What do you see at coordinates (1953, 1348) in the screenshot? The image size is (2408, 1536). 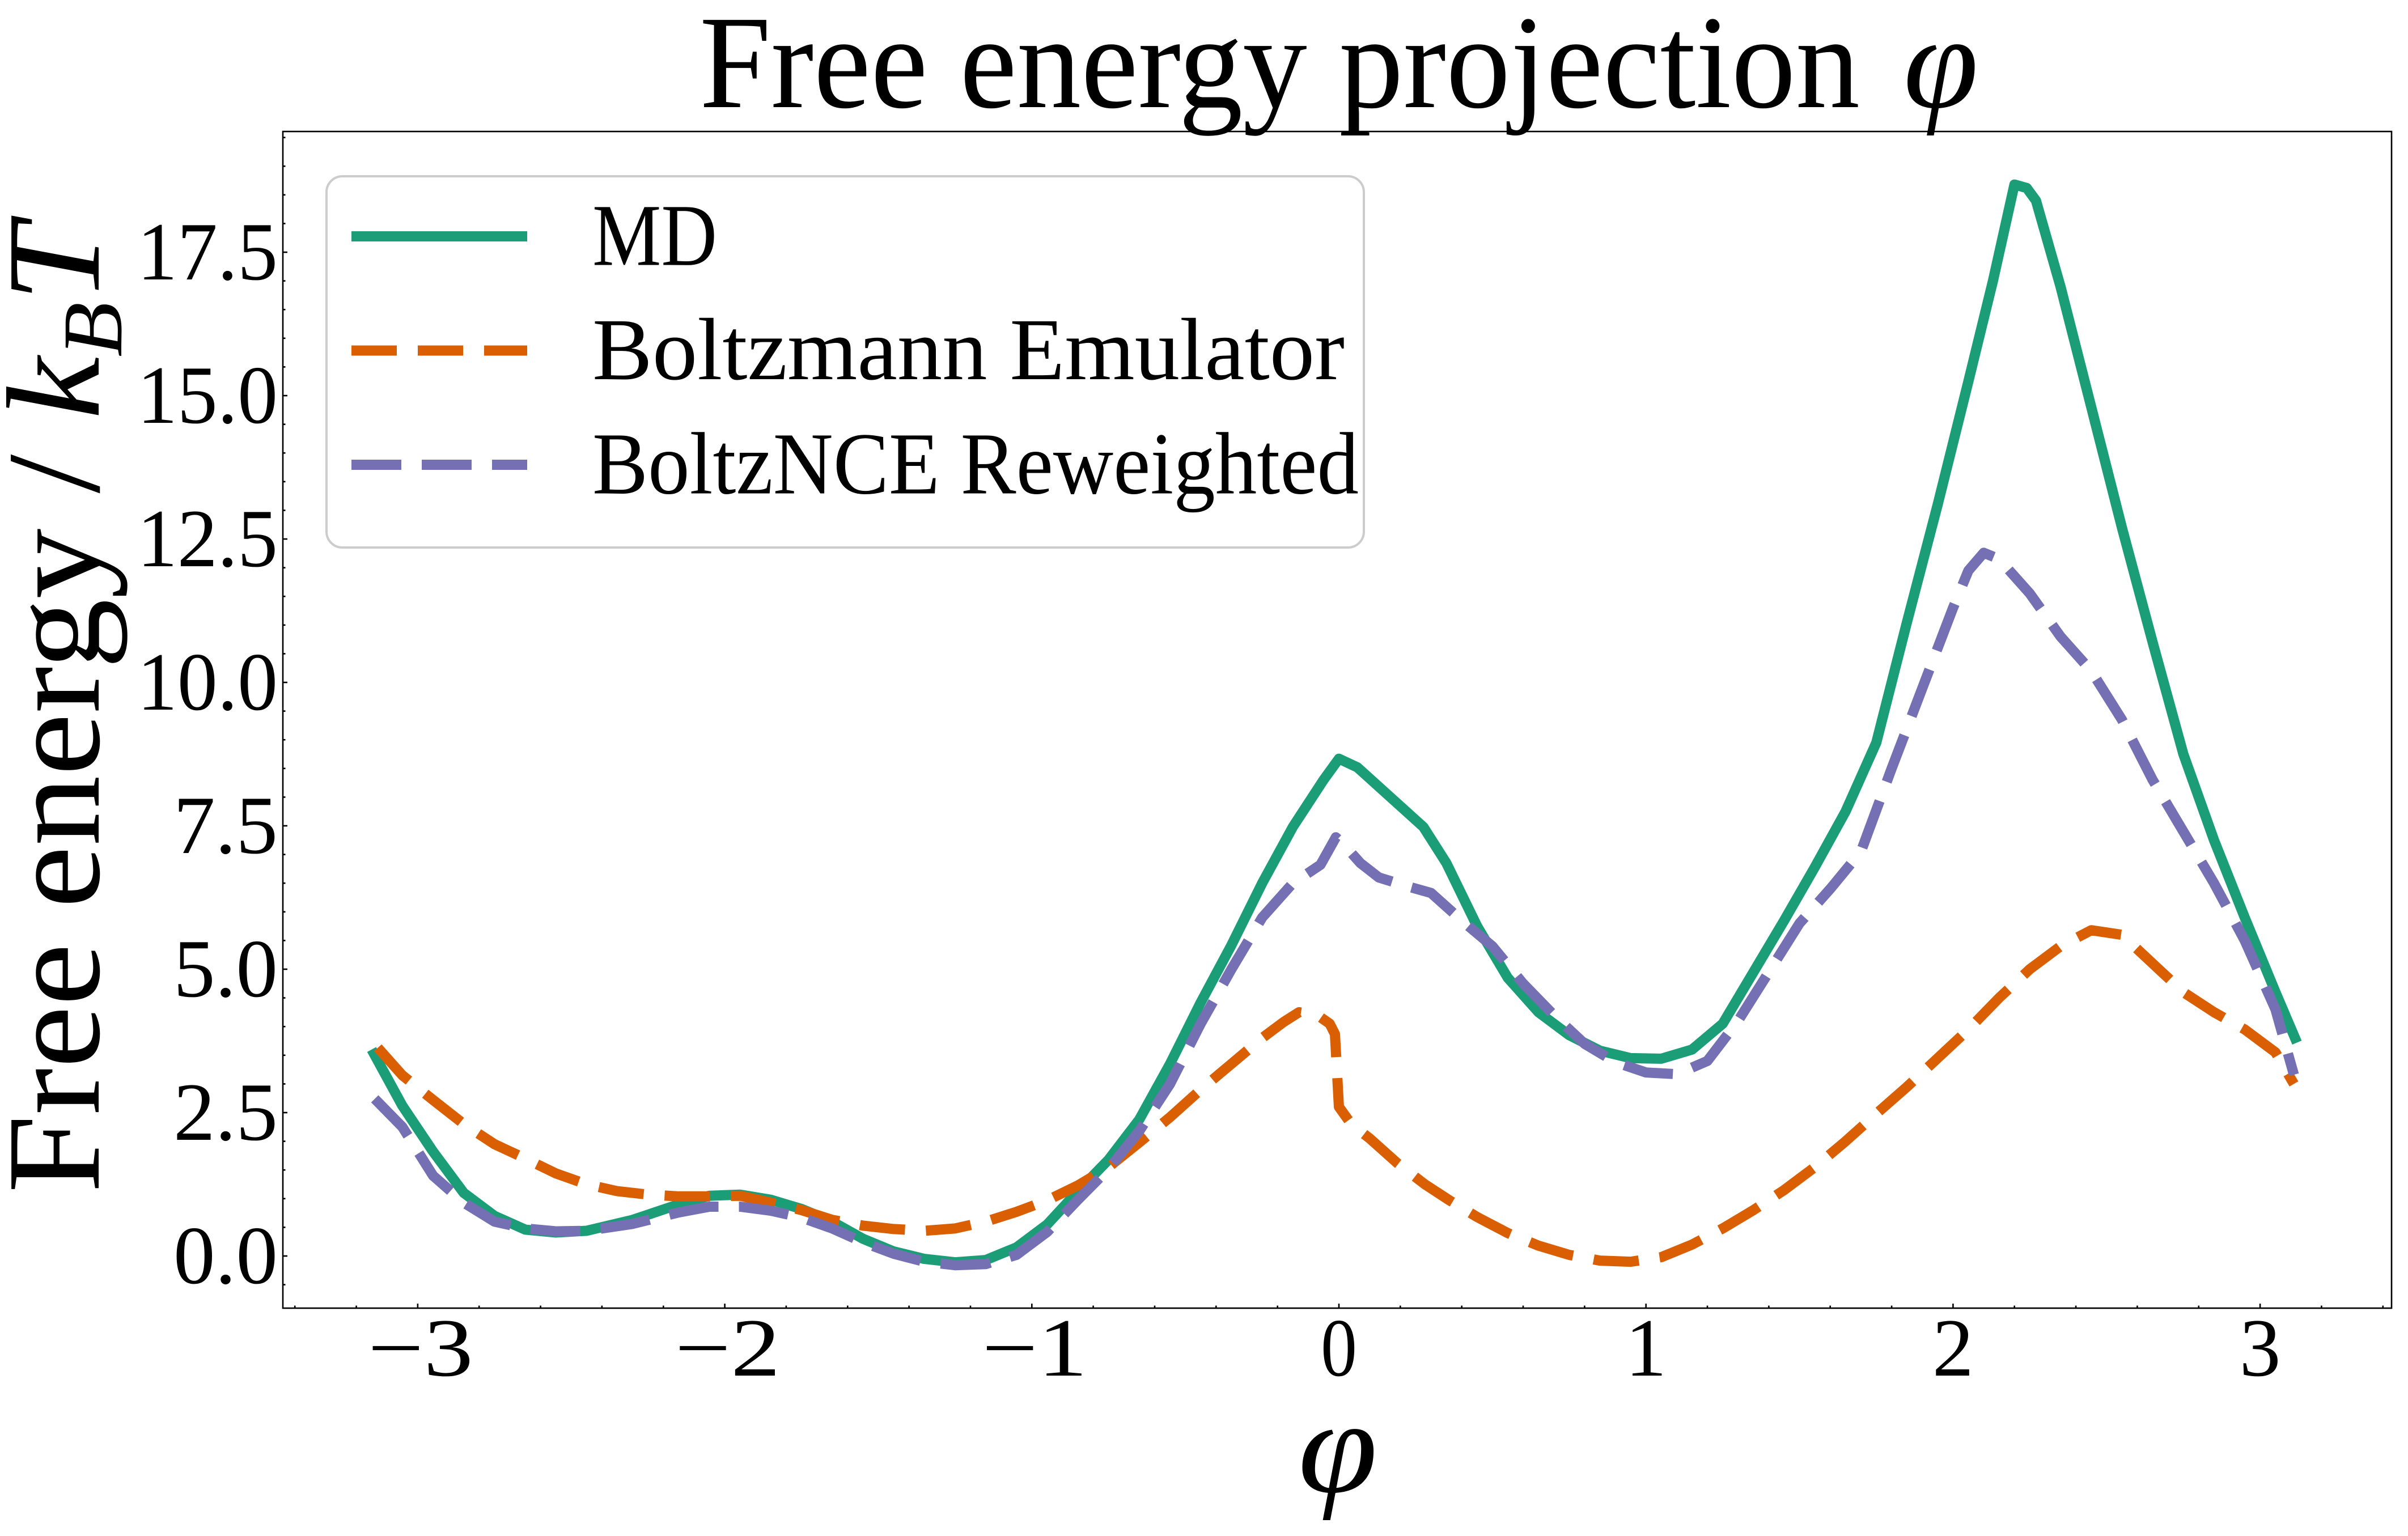 I see `svg-text: 2` at bounding box center [1953, 1348].